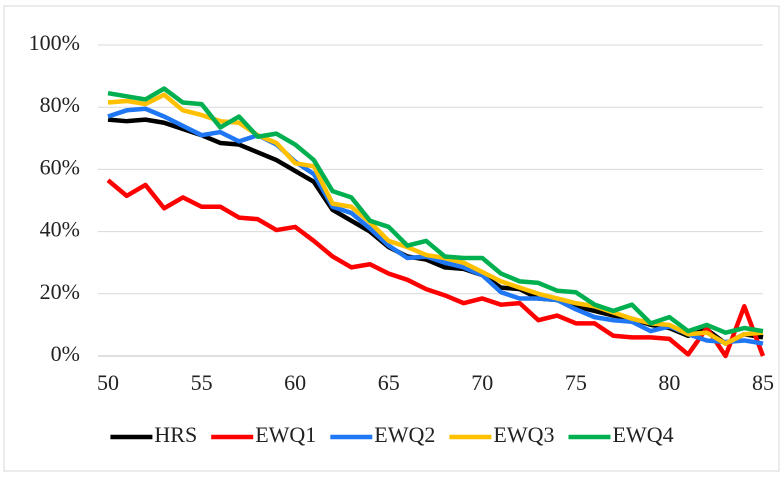  What do you see at coordinates (60, 104) in the screenshot?
I see `y-tick-label: 80%` at bounding box center [60, 104].